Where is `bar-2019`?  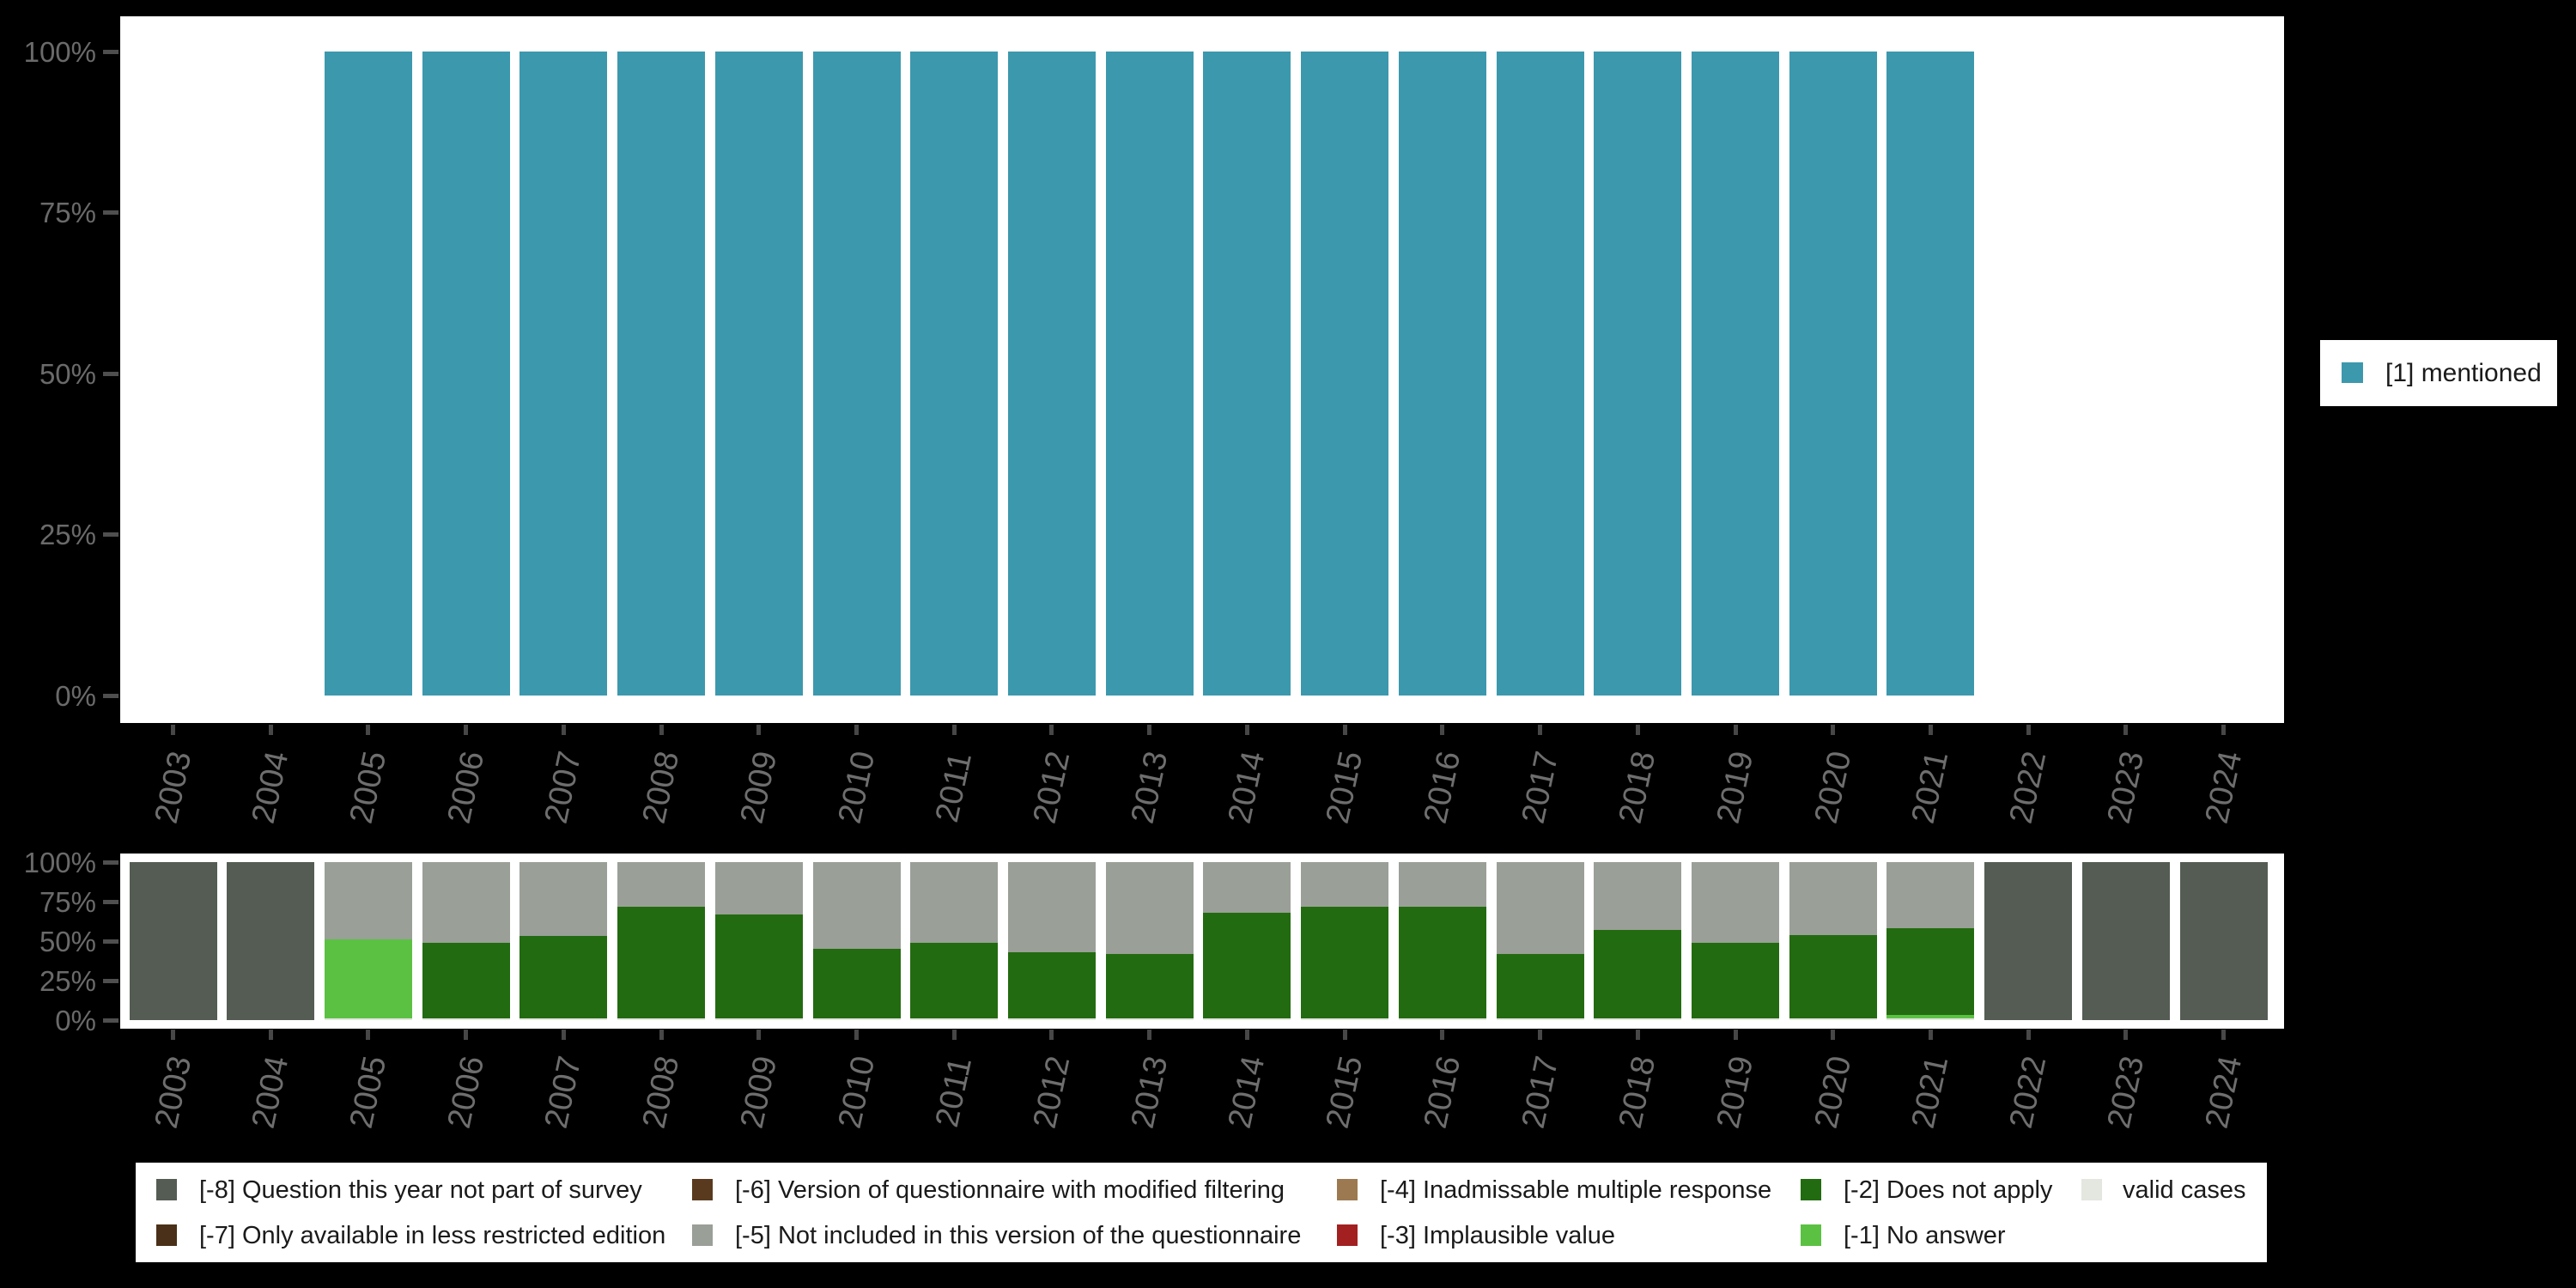 bar-2019 is located at coordinates (1736, 941).